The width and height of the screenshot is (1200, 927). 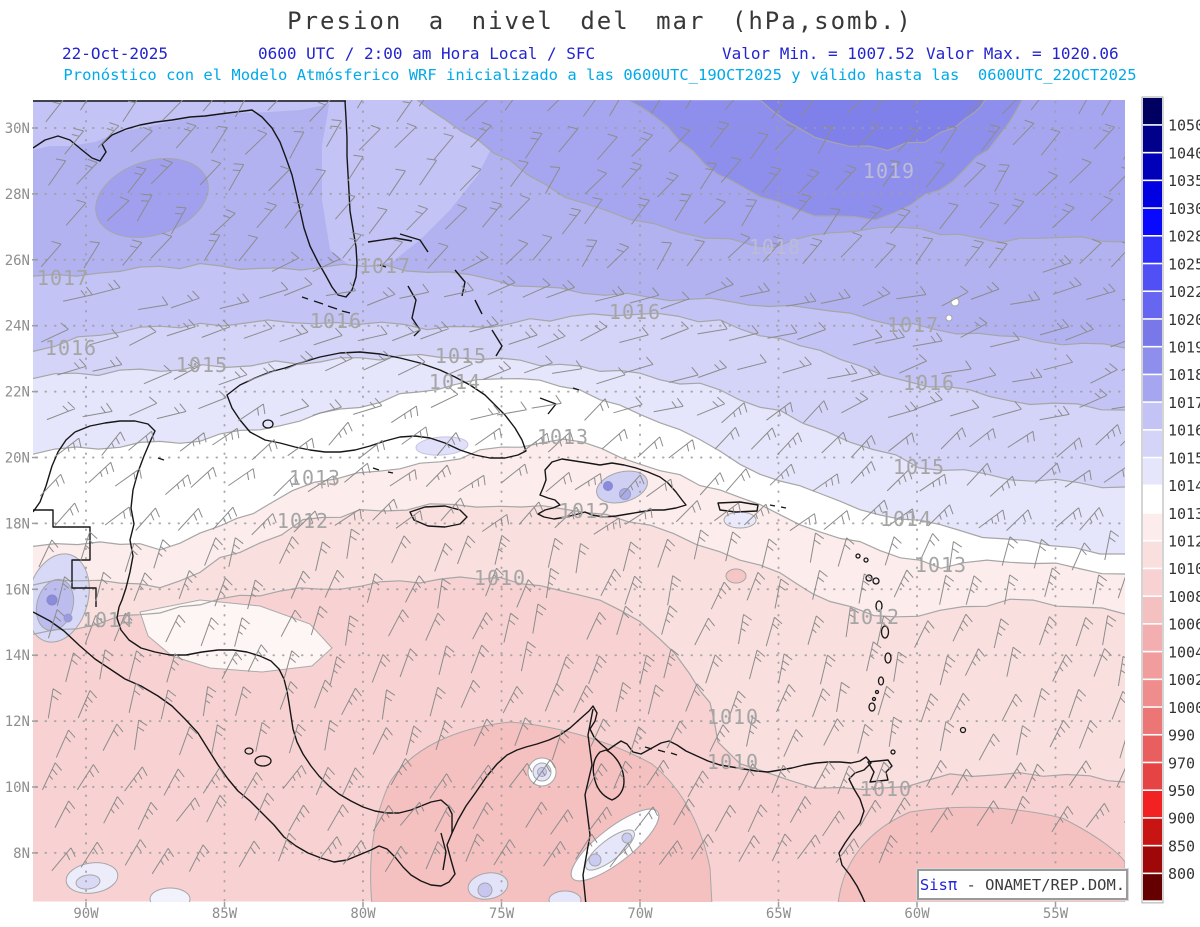 What do you see at coordinates (1184, 680) in the screenshot?
I see `colorbar-tick-label: 1002` at bounding box center [1184, 680].